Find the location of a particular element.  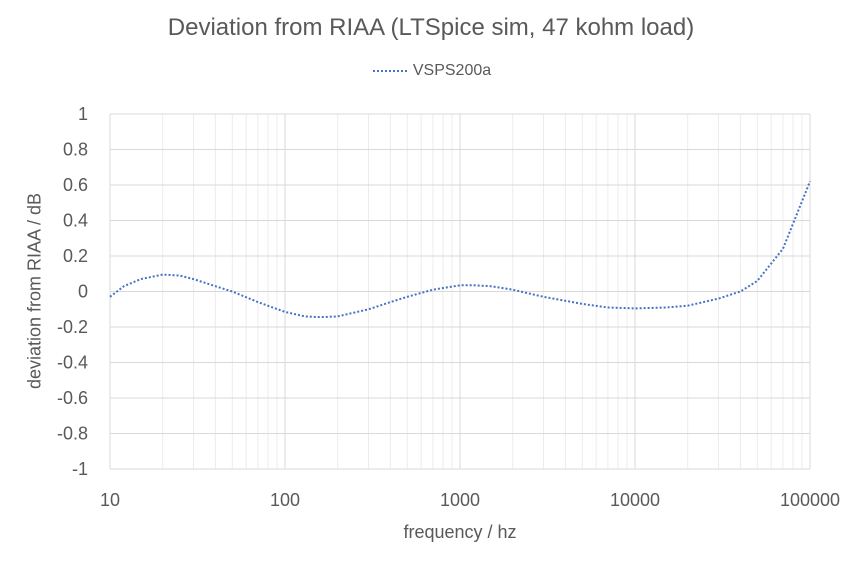

legend-swatch is located at coordinates (389, 71).